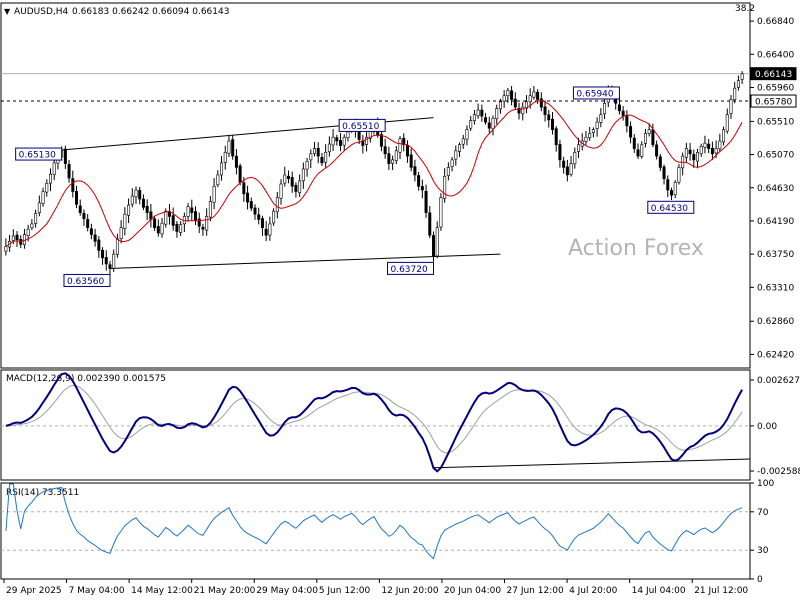 This screenshot has width=800, height=604. Describe the element at coordinates (773, 101) in the screenshot. I see `level-price-tag` at that location.